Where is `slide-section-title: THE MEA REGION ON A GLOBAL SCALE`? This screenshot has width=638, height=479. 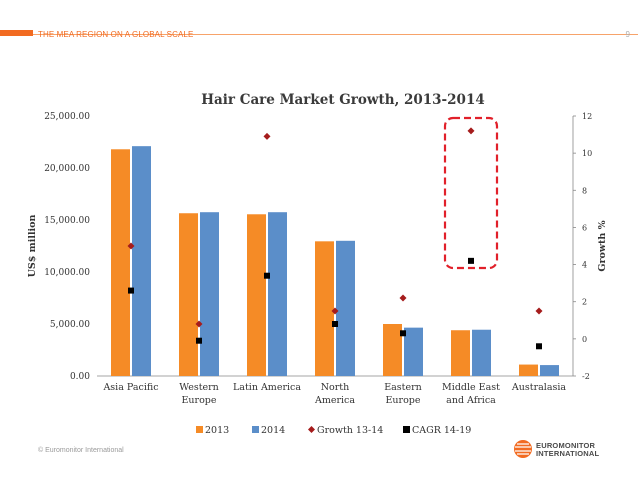
slide-section-title: THE MEA REGION ON A GLOBAL SCALE is located at coordinates (116, 34).